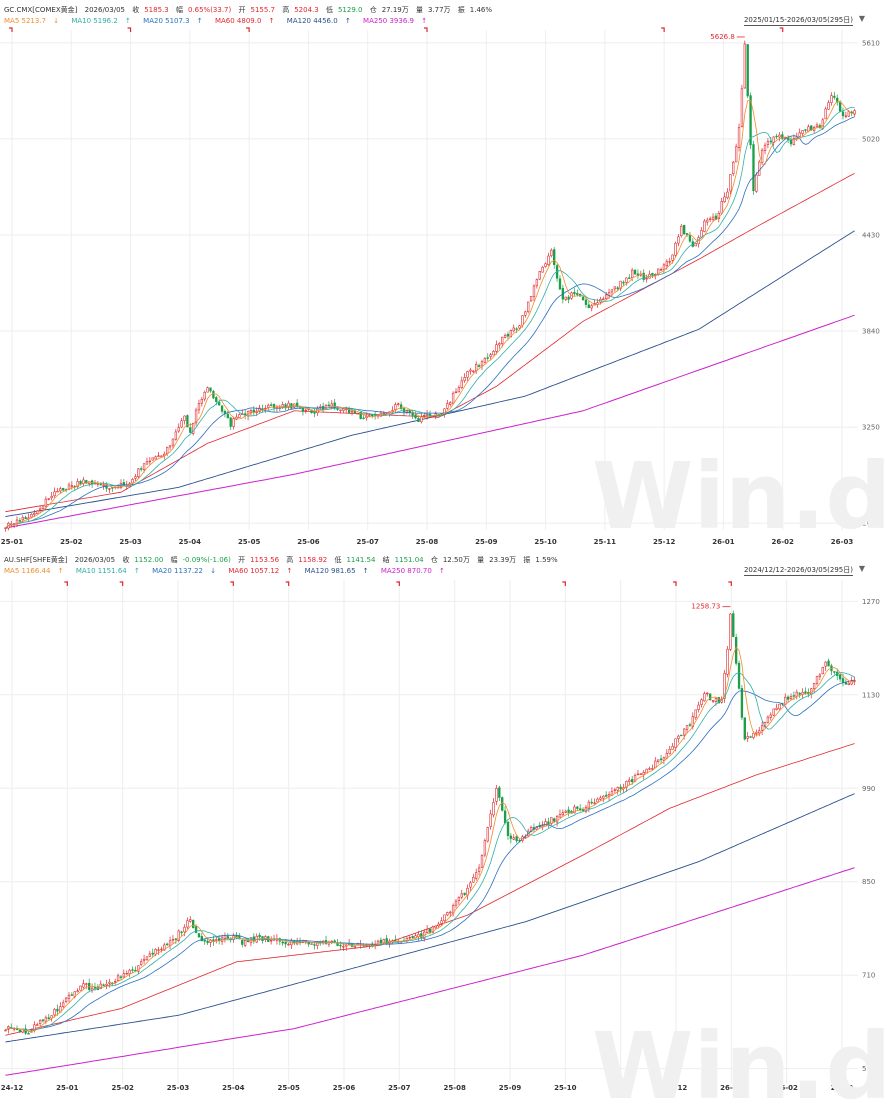 The image size is (887, 1104). Describe the element at coordinates (41, 10) in the screenshot. I see `symbol-label: GC.CMX[COMEX黄金]` at that location.